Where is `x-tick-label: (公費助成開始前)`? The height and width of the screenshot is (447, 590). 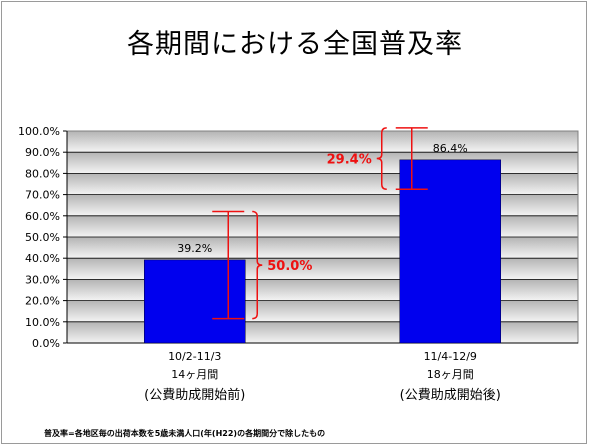 x-tick-label: (公費助成開始前) is located at coordinates (194, 395).